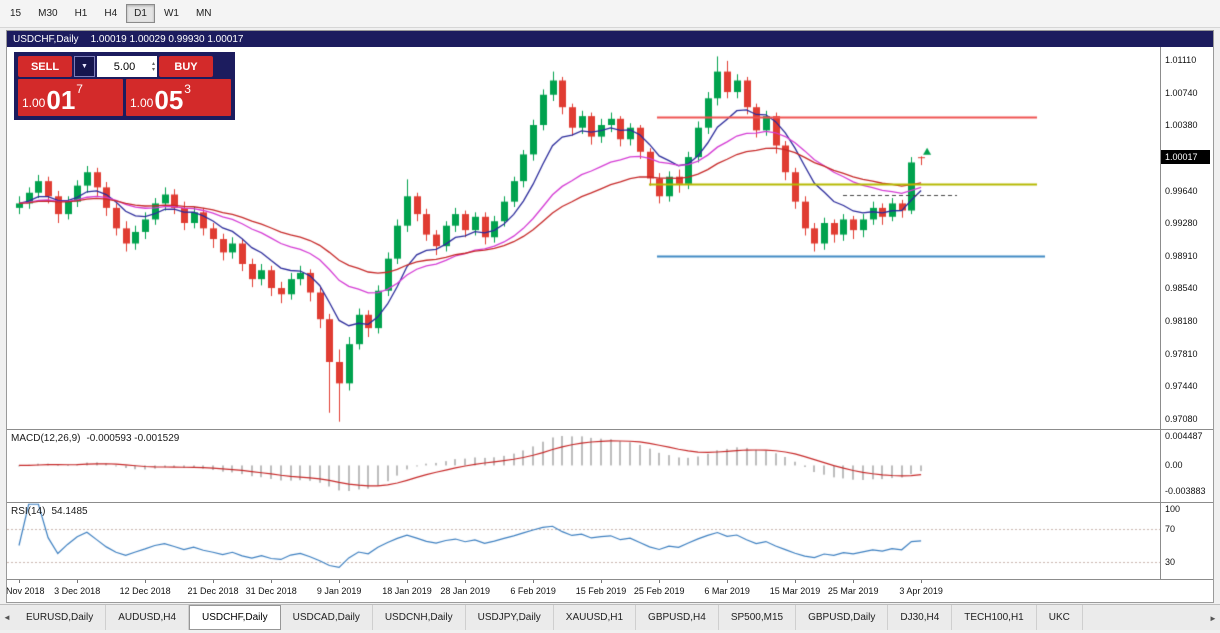 Image resolution: width=1220 pixels, height=633 pixels. What do you see at coordinates (853, 591) in the screenshot?
I see `date-axis-label: 25 Mar 2019` at bounding box center [853, 591].